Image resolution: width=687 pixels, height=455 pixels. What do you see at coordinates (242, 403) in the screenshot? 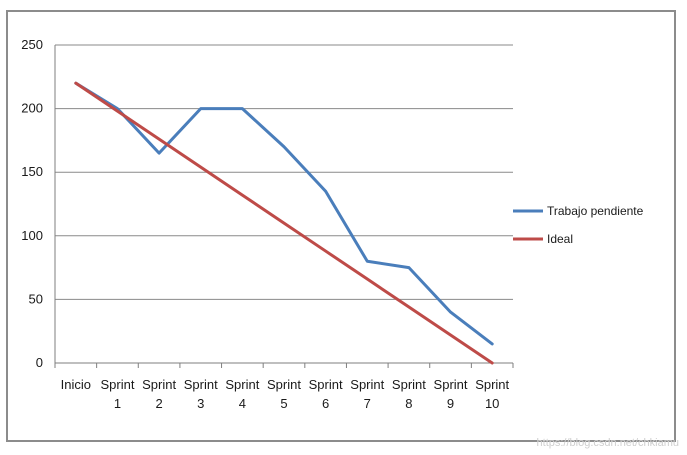
I see `x-tick-label: 4` at bounding box center [242, 403].